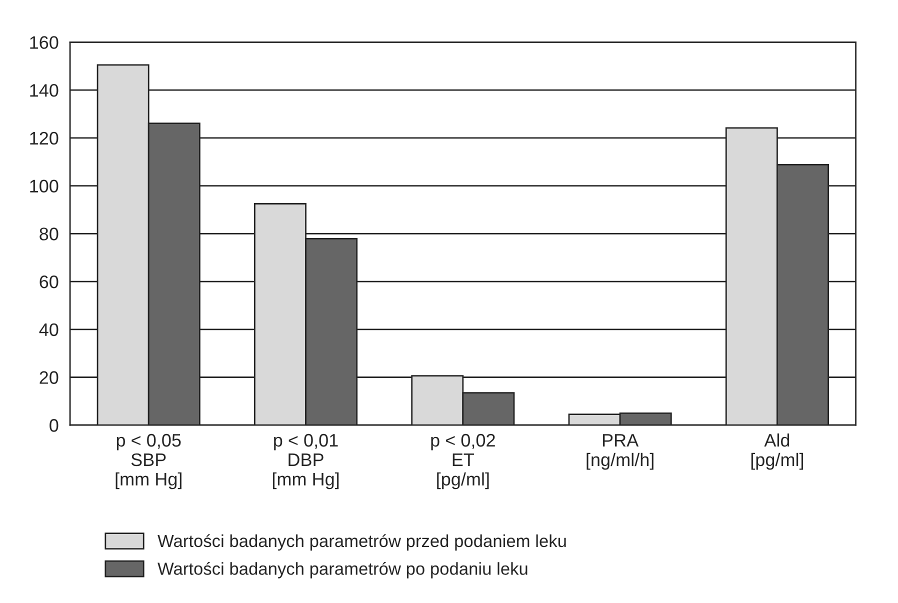 This screenshot has width=898, height=603. What do you see at coordinates (49, 377) in the screenshot?
I see `y-tick-label: 20` at bounding box center [49, 377].